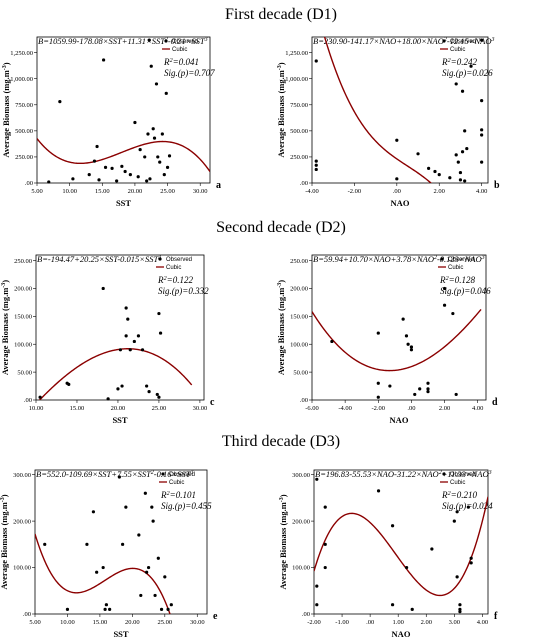 This screenshot has height=639, width=550. What do you see at coordinates (299, 289) in the screenshot?
I see `y-tick-label: 200.00` at bounding box center [299, 289].